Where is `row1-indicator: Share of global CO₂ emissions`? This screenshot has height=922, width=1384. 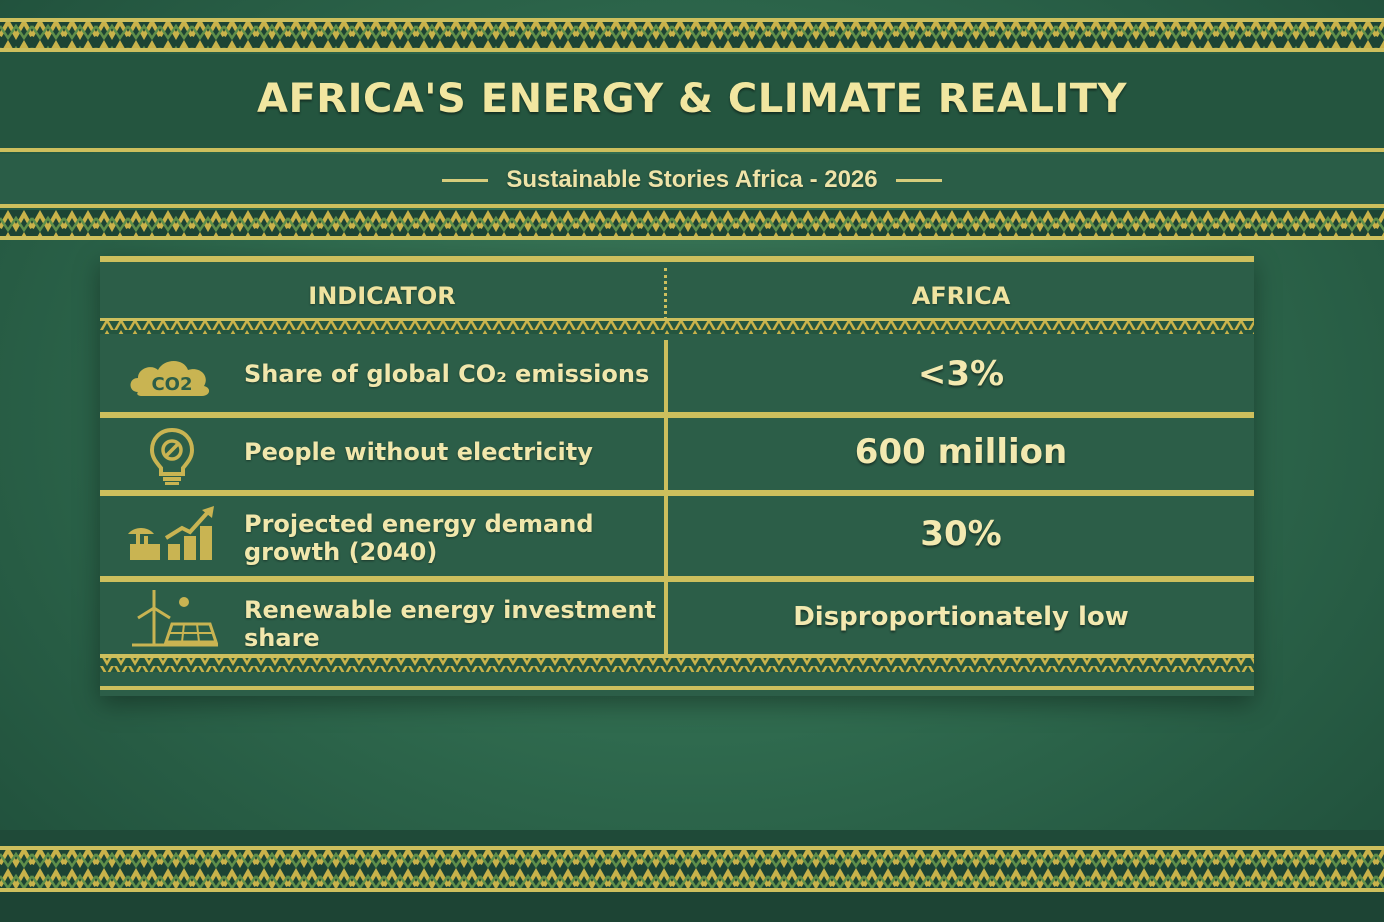
row1-indicator: Share of global CO₂ emissions is located at coordinates (447, 374).